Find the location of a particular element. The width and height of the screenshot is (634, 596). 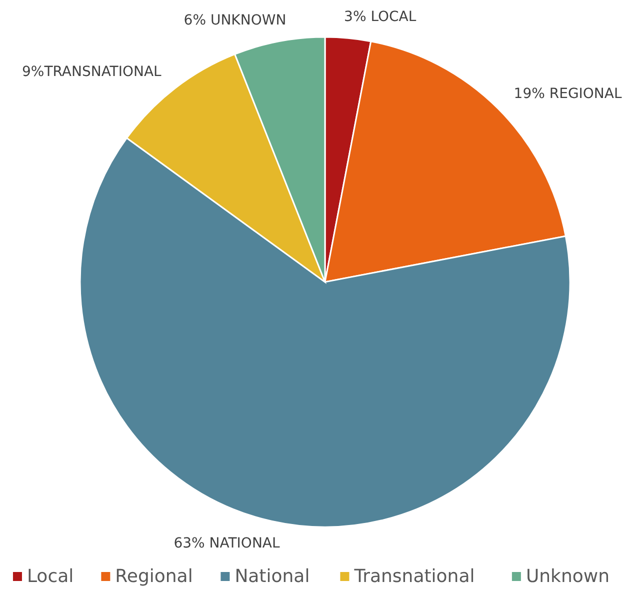

legend-label: Regional is located at coordinates (154, 576).